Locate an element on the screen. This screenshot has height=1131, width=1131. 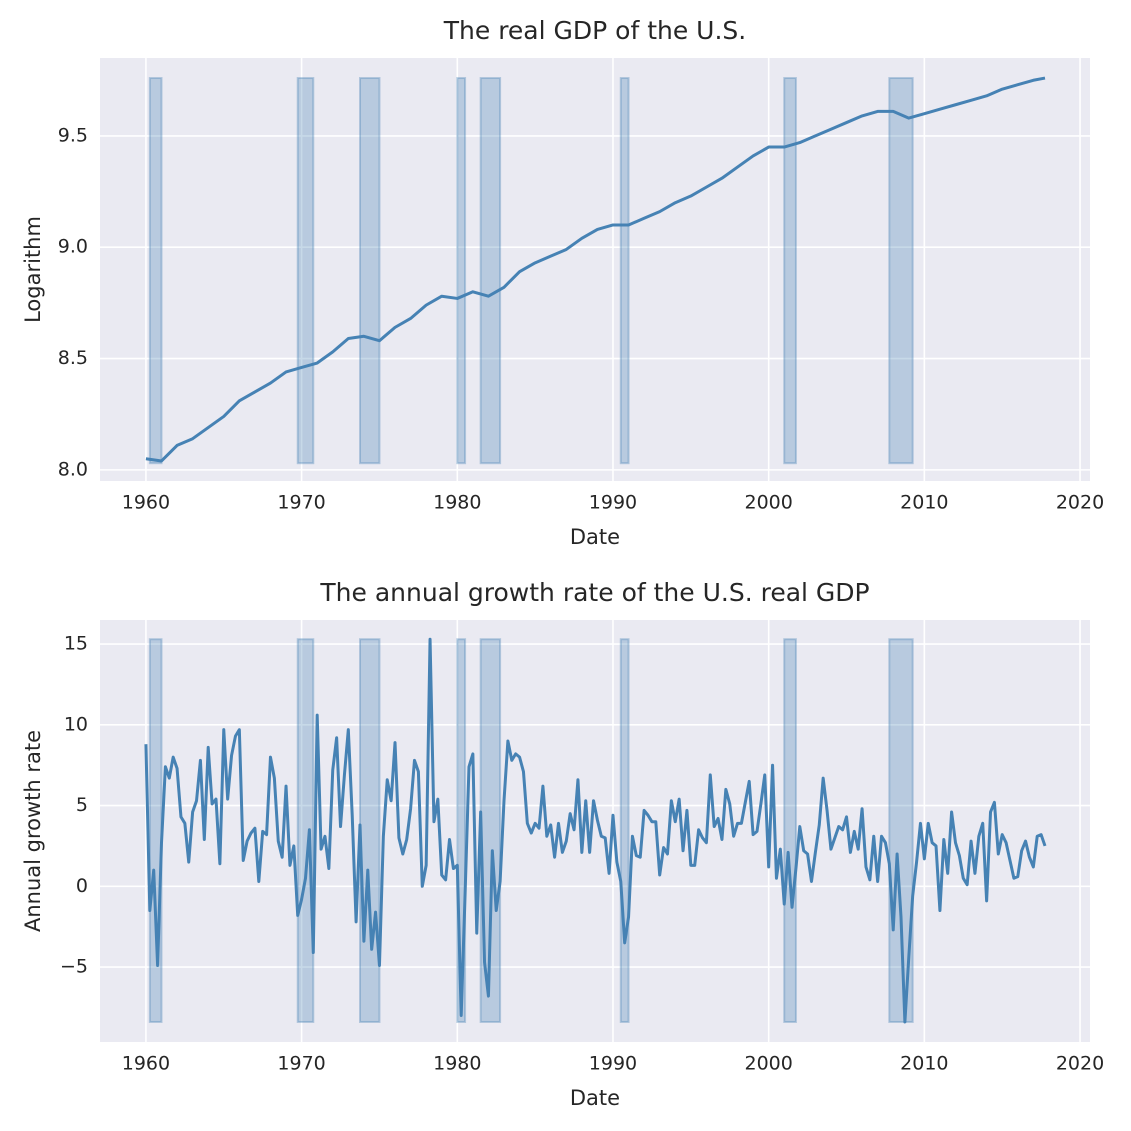
y-tick-label: 10 is located at coordinates (76, 724).